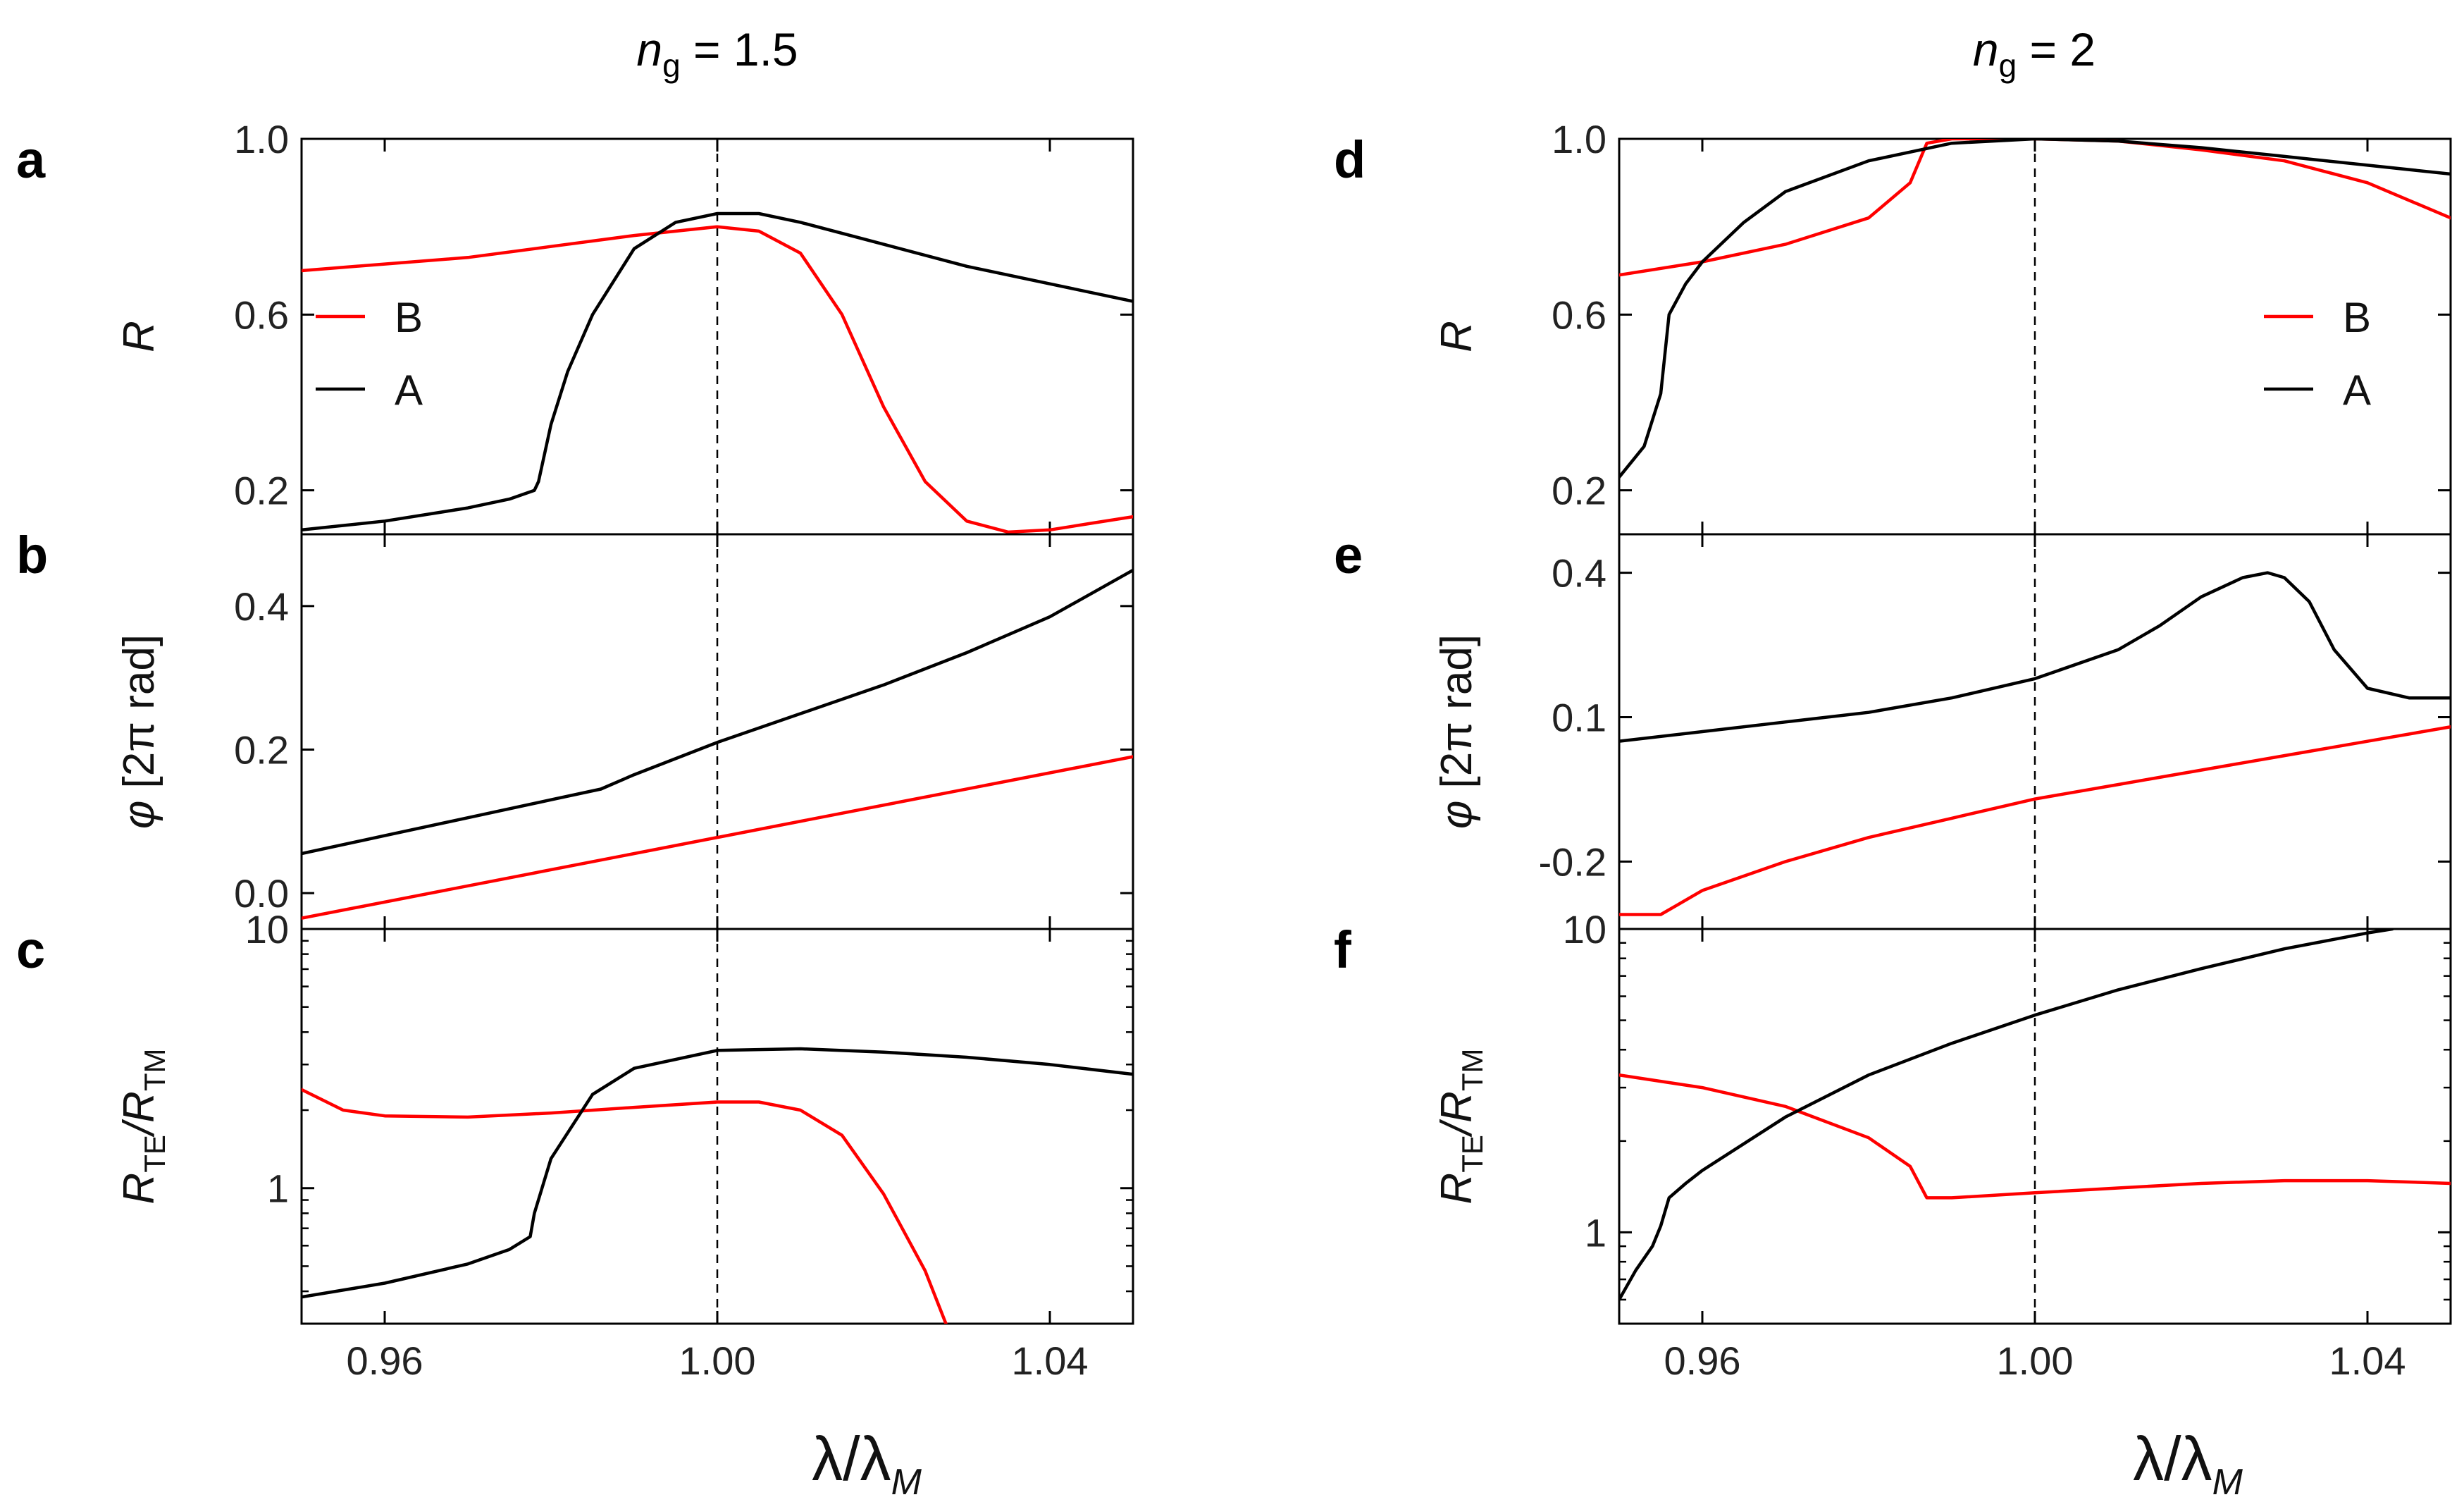  I want to click on panel-letter-e: e, so click(1348, 555).